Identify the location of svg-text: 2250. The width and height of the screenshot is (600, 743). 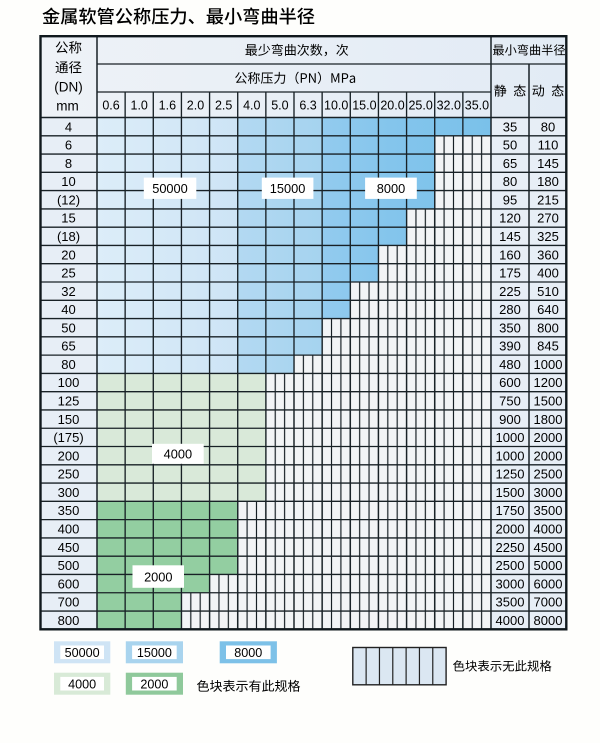
(510, 547).